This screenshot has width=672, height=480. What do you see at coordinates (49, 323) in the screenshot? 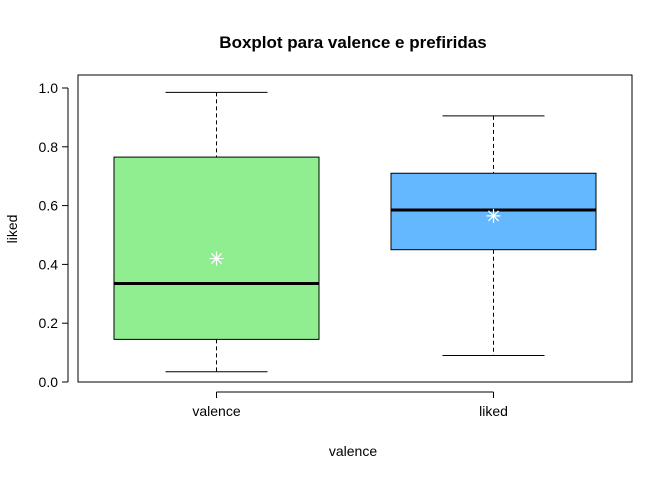
I see `y-tick-label: 0.2` at bounding box center [49, 323].